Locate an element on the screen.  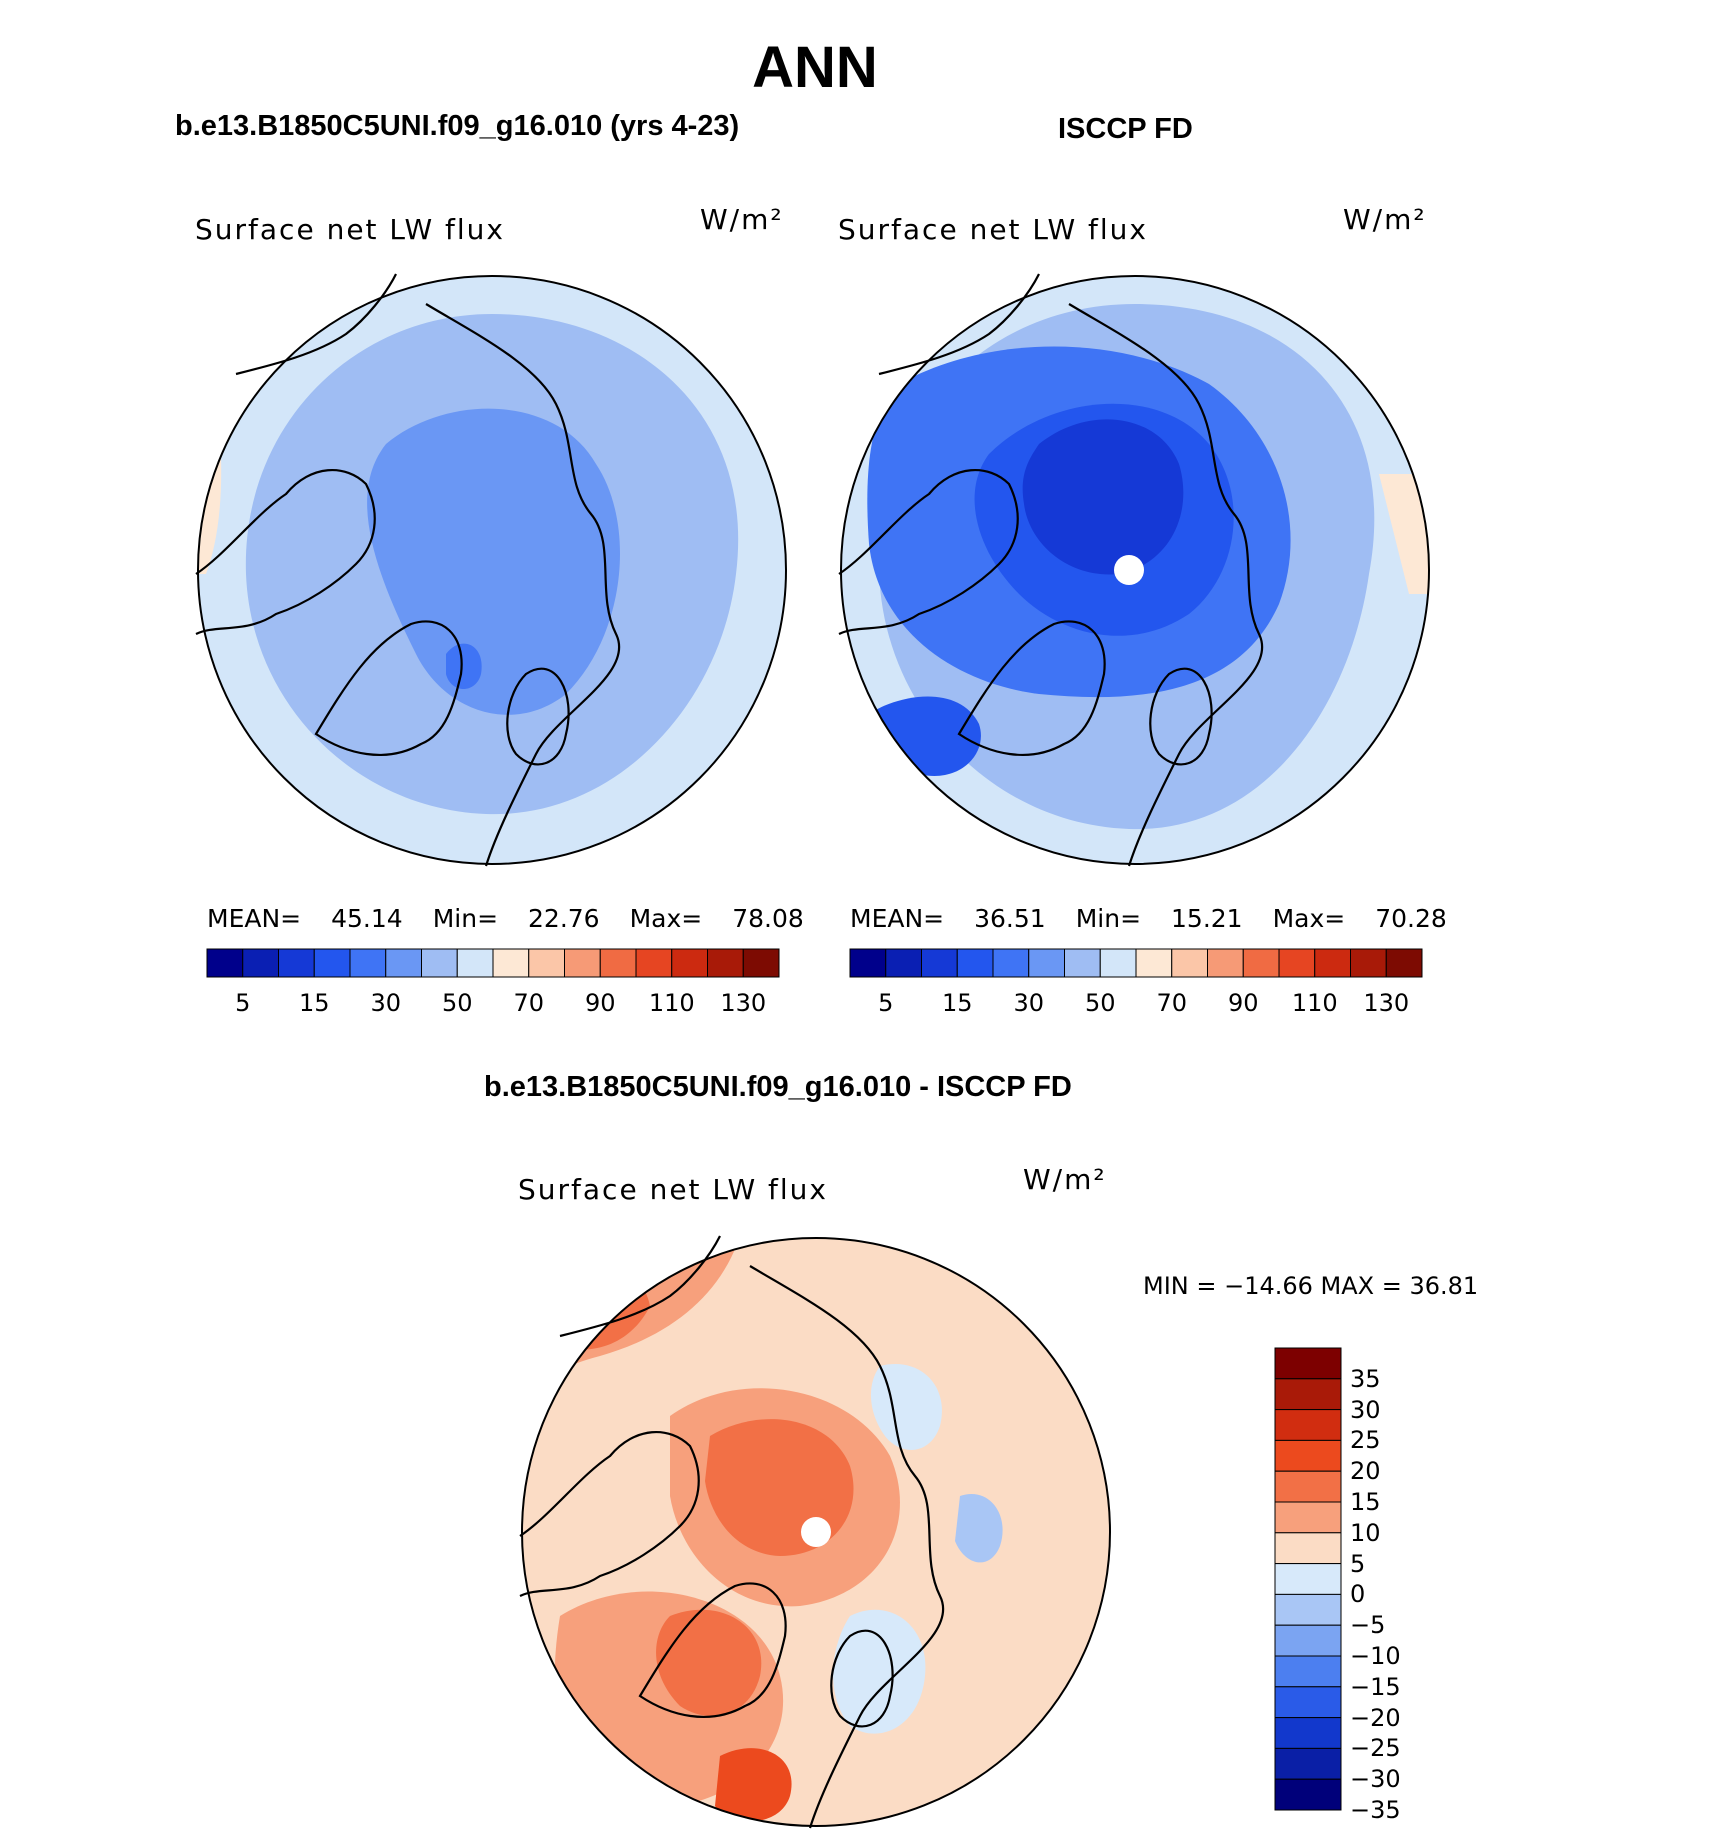
colorbar-tick-label: 110 is located at coordinates (1314, 1003).